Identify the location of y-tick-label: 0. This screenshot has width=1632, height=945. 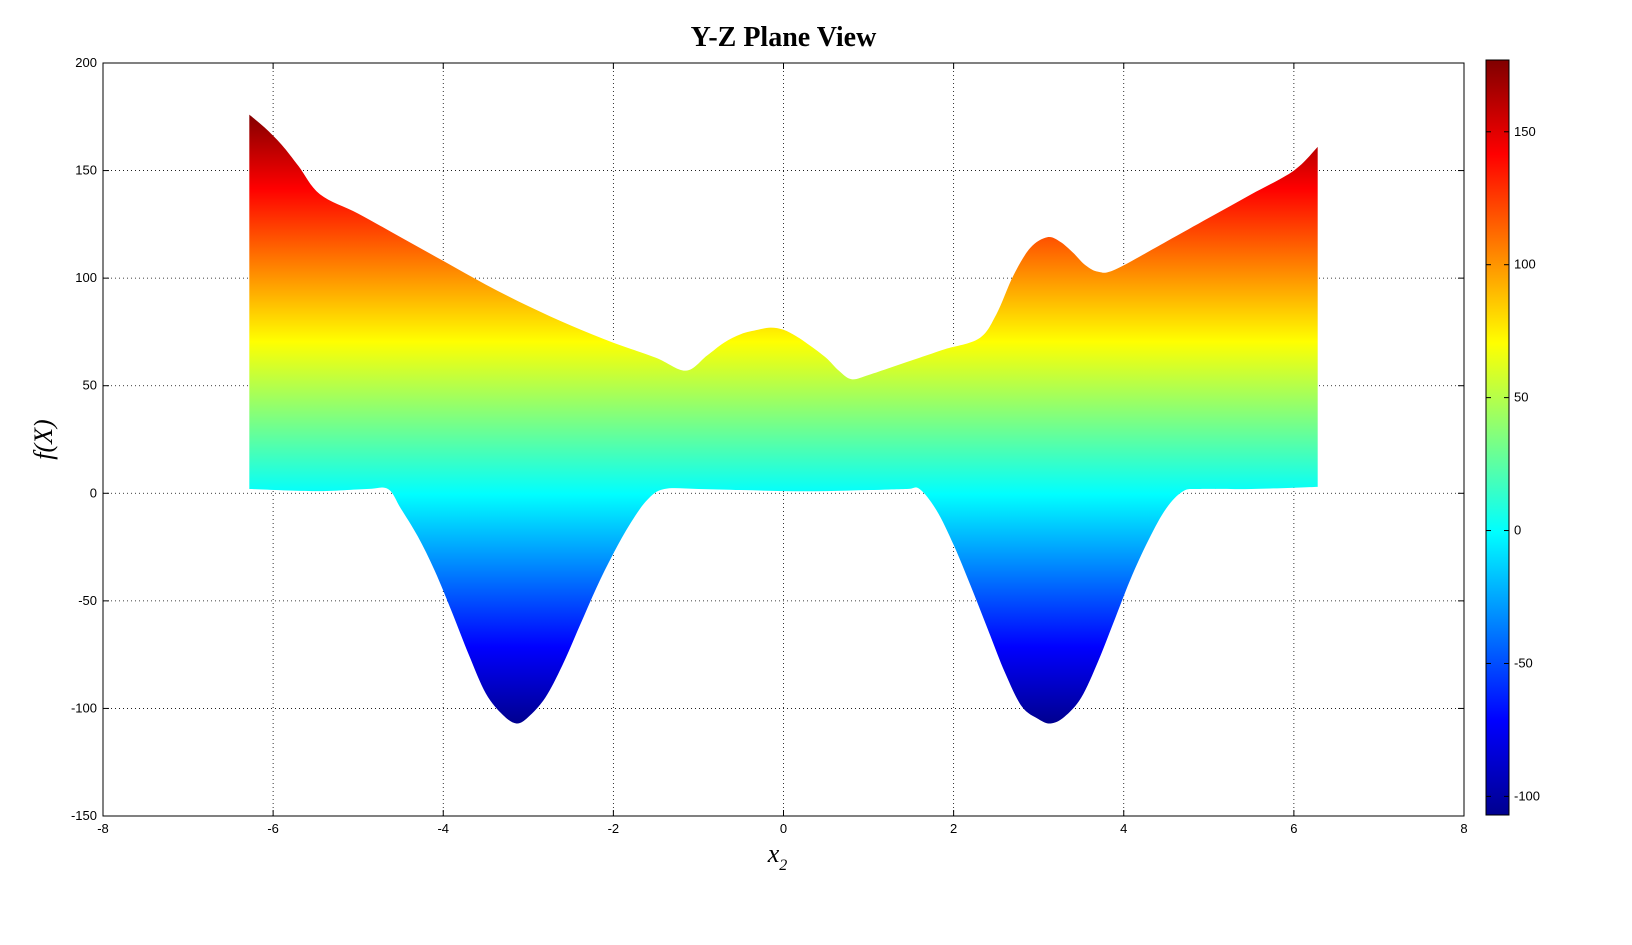
(93, 492).